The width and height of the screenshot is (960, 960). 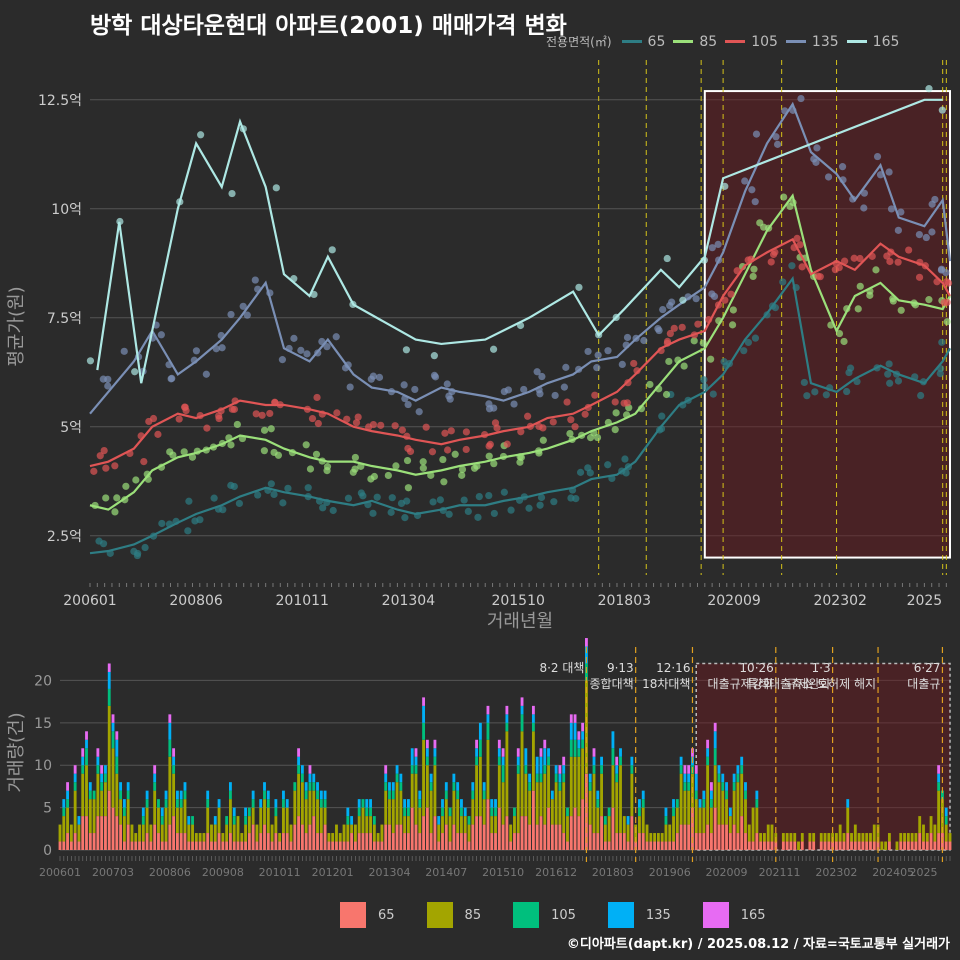 What do you see at coordinates (613, 872) in the screenshot?
I see `x-tick-label-volume: 201803` at bounding box center [613, 872].